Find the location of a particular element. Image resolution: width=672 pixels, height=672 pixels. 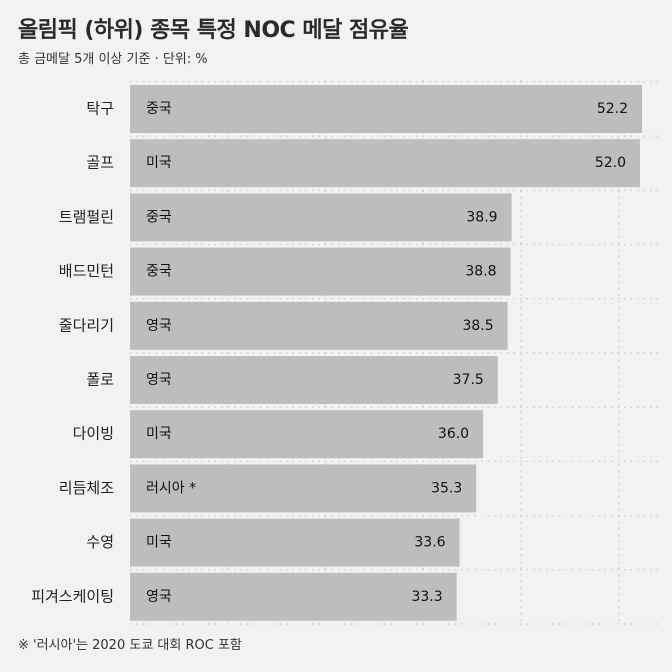

category-label: 리듬체조 is located at coordinates (86, 488).